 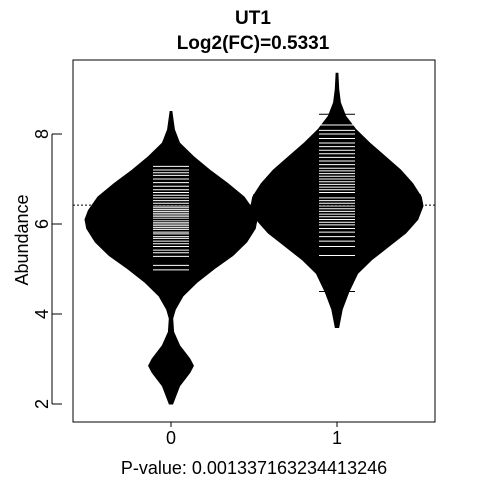 What do you see at coordinates (42, 314) in the screenshot?
I see `y-tick-label-4: 4` at bounding box center [42, 314].